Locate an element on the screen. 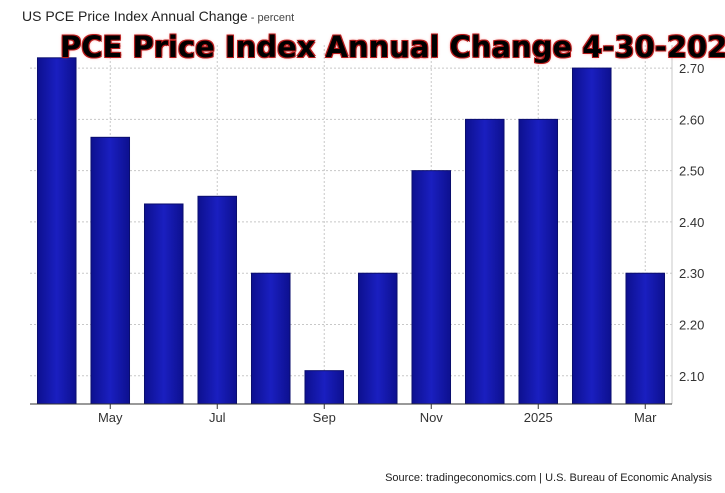 Image resolution: width=725 pixels, height=493 pixels. y-tick-label: 2.30 is located at coordinates (691, 273).